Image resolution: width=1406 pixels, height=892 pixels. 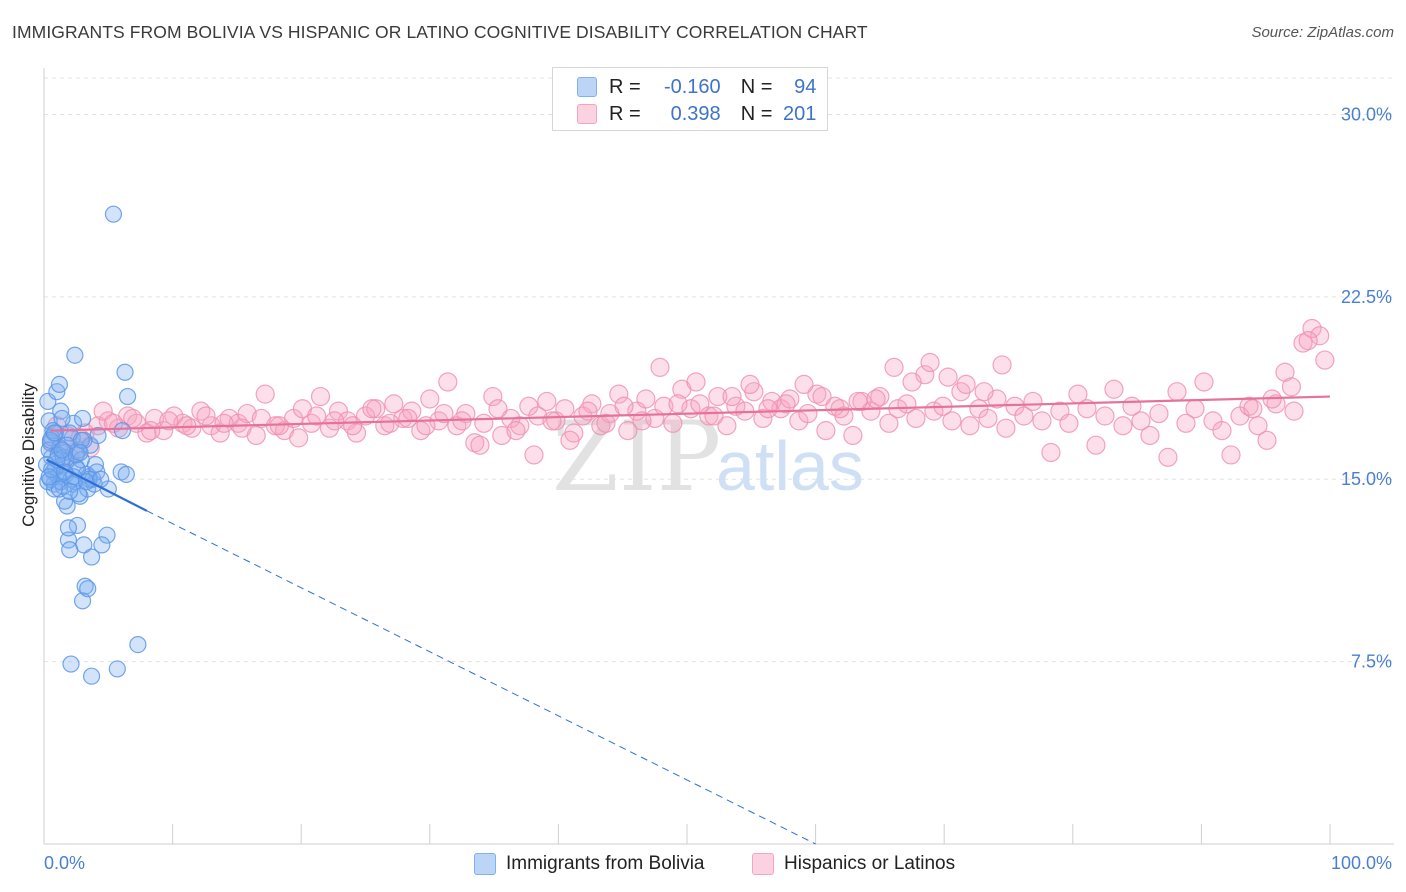 I want to click on watermark-atlas: atlas, so click(x=790, y=466).